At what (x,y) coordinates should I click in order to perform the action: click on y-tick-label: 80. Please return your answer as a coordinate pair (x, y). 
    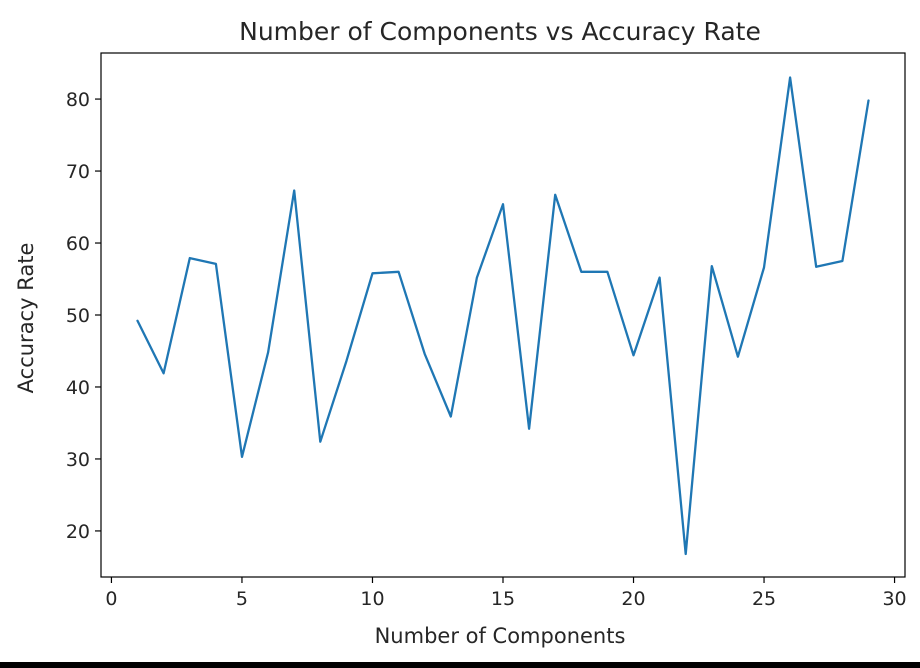
    Looking at the image, I should click on (78, 100).